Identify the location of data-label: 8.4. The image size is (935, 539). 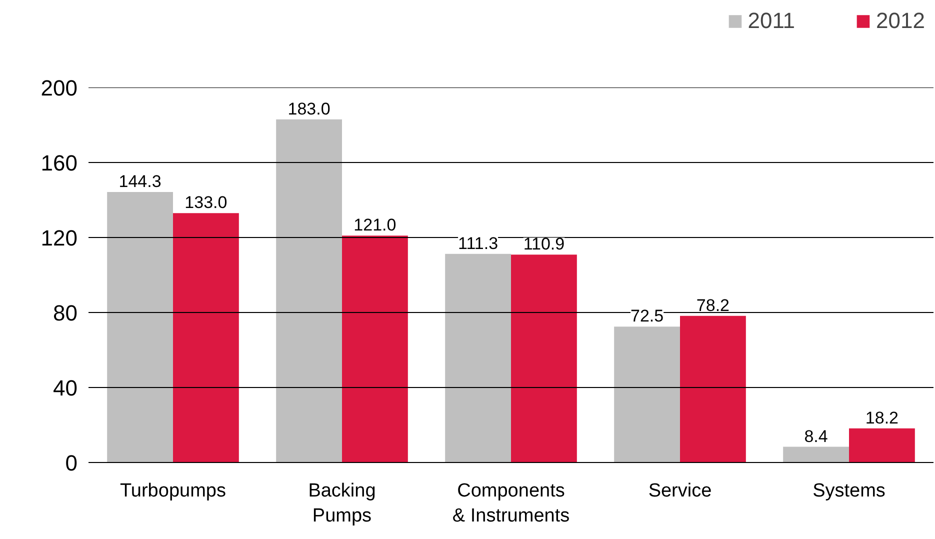
(816, 436).